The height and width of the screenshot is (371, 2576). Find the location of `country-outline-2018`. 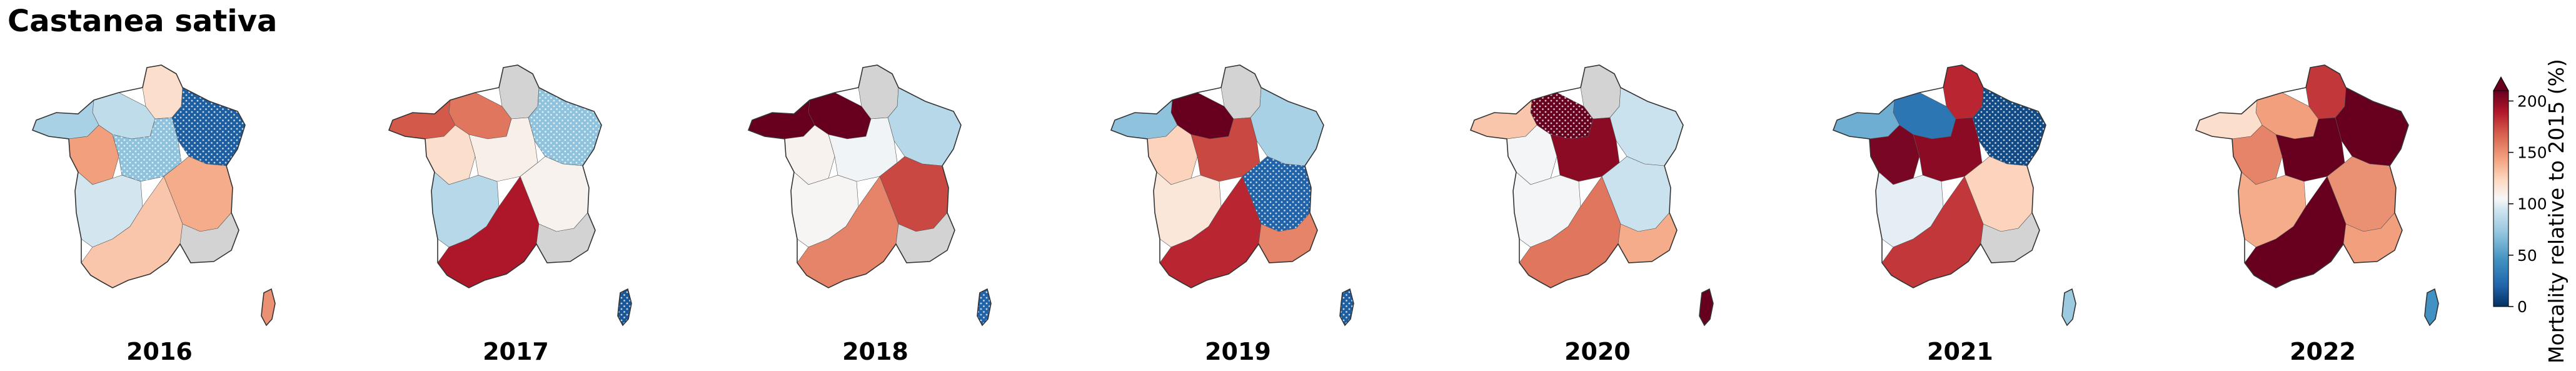

country-outline-2018 is located at coordinates (855, 176).